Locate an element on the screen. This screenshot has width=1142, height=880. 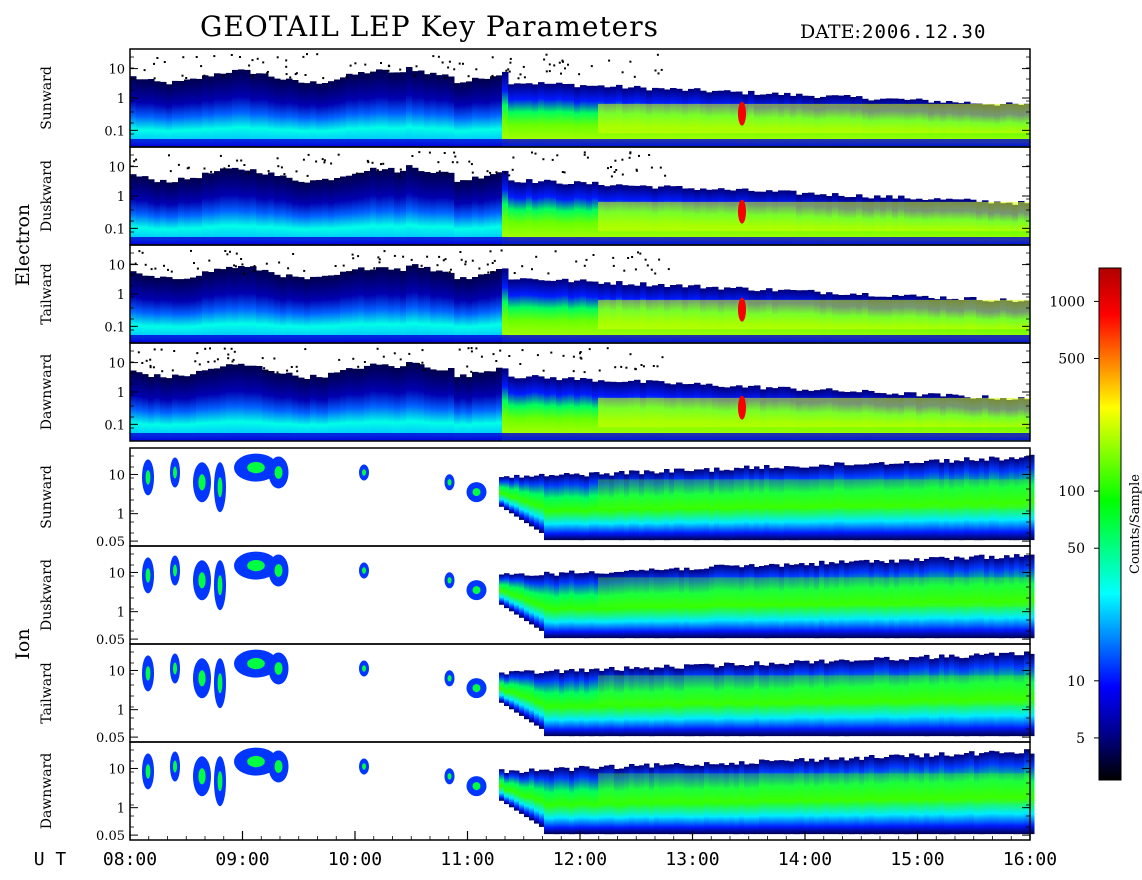
ion-flux-band is located at coordinates (814, 690).